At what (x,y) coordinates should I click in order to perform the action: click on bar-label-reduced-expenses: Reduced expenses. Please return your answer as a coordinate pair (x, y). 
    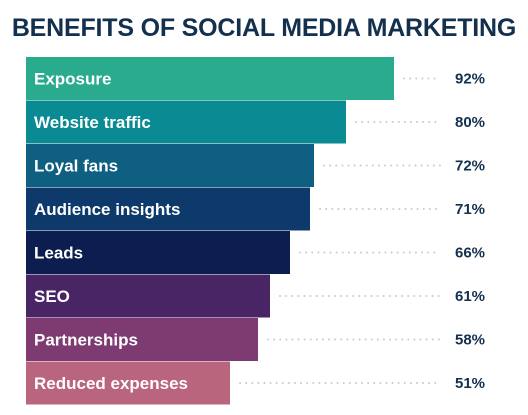
    Looking at the image, I should click on (111, 383).